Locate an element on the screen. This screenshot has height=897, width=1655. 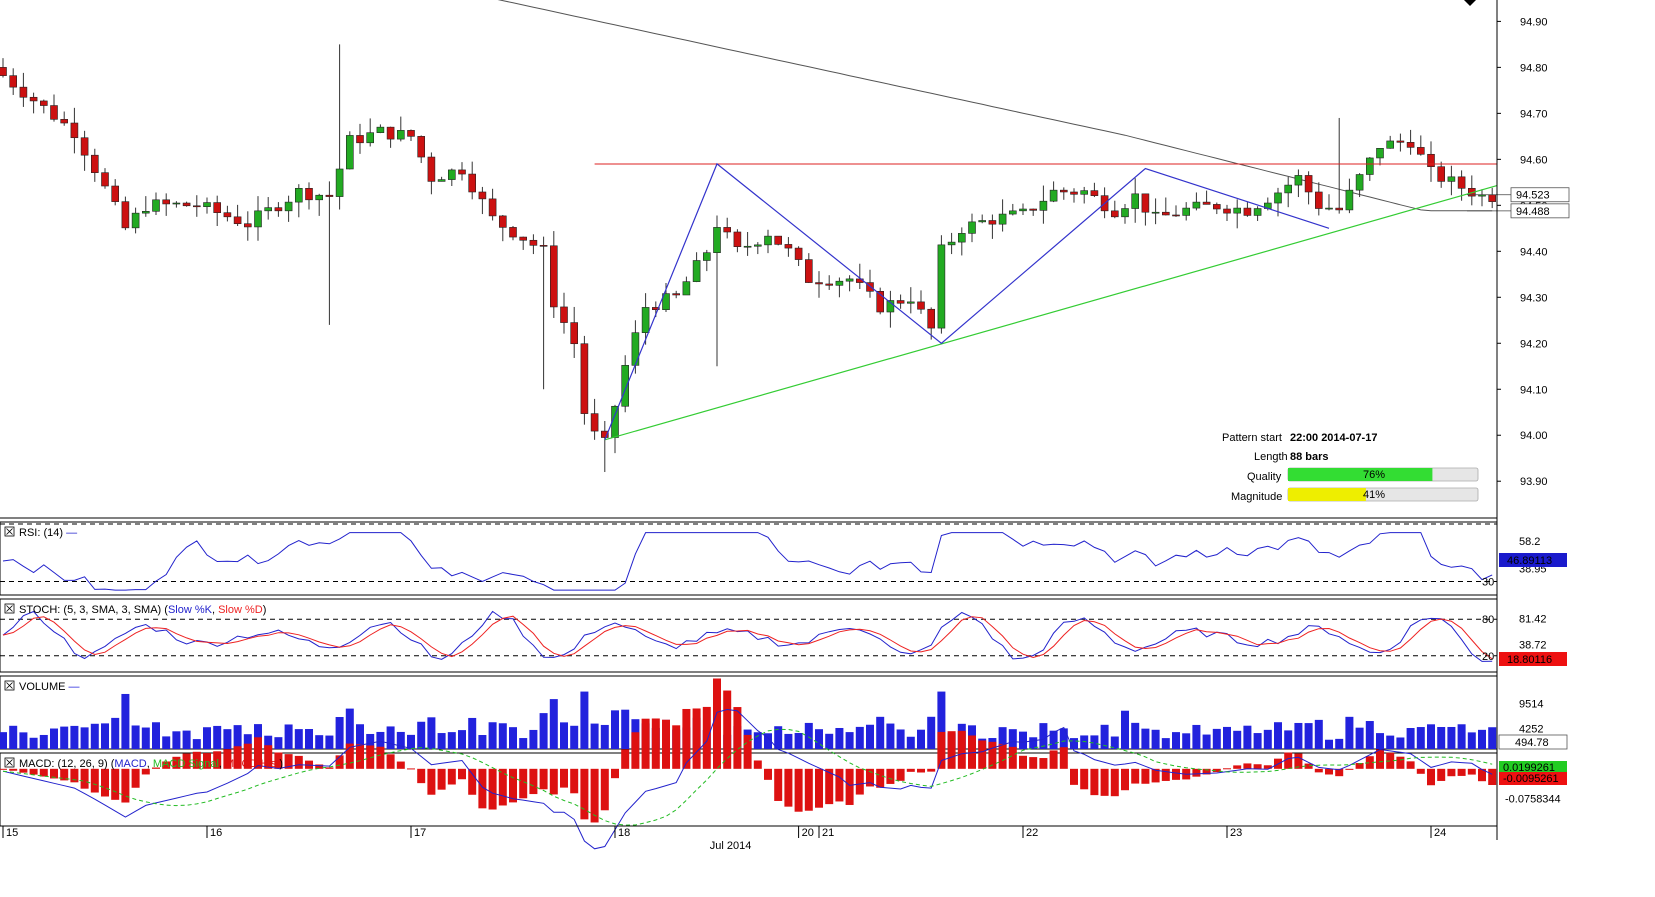
magnitude-label: Magnitude is located at coordinates (1256, 497).